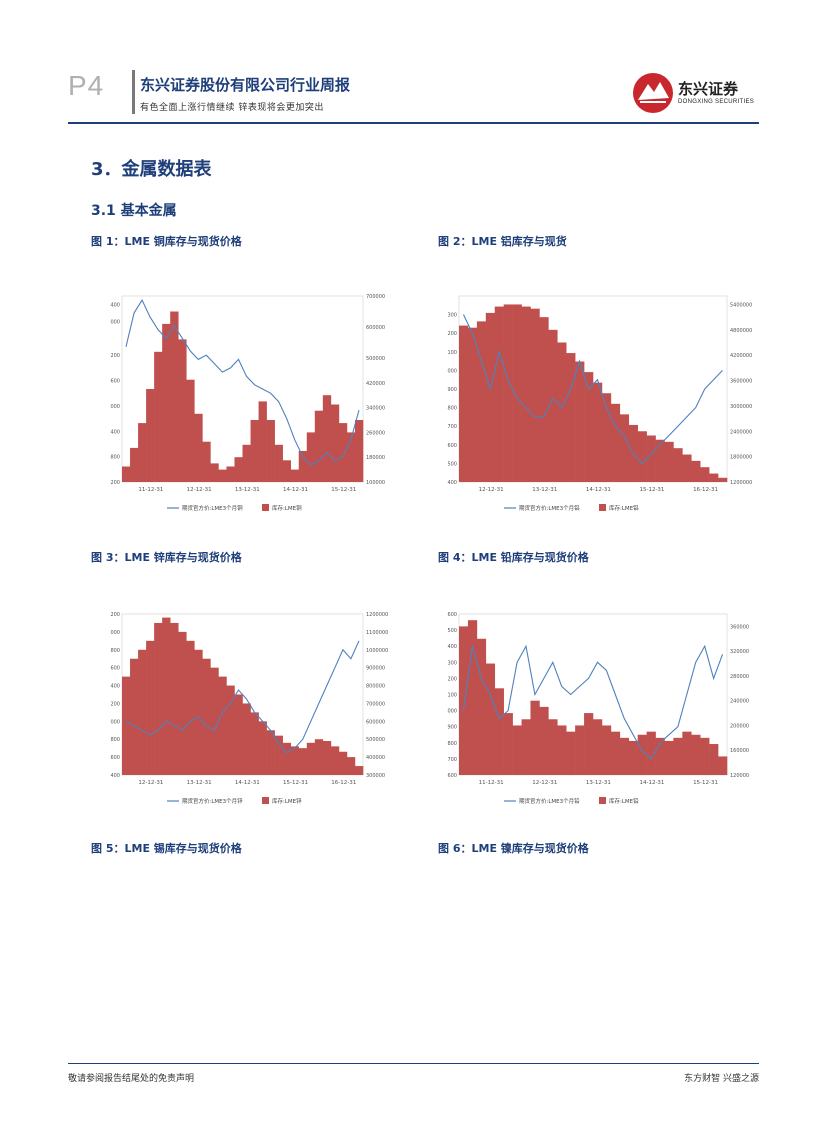 This screenshot has height=1122, width=827. Describe the element at coordinates (375, 776) in the screenshot. I see `y-right-tick-label: 300000` at that location.